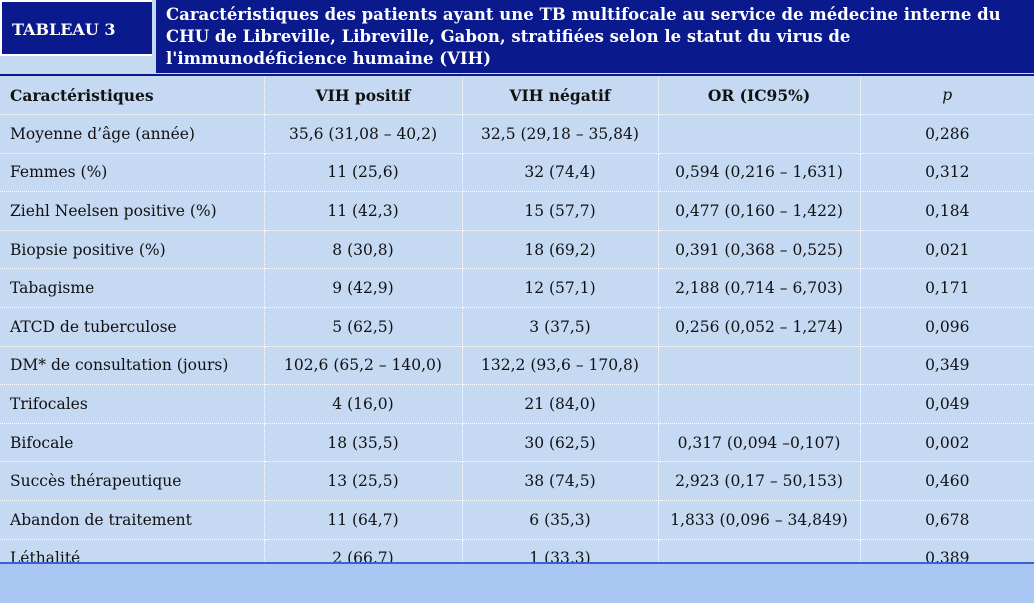 This screenshot has height=603, width=1034. What do you see at coordinates (947, 134) in the screenshot?
I see `table-cell: 0,286` at bounding box center [947, 134].